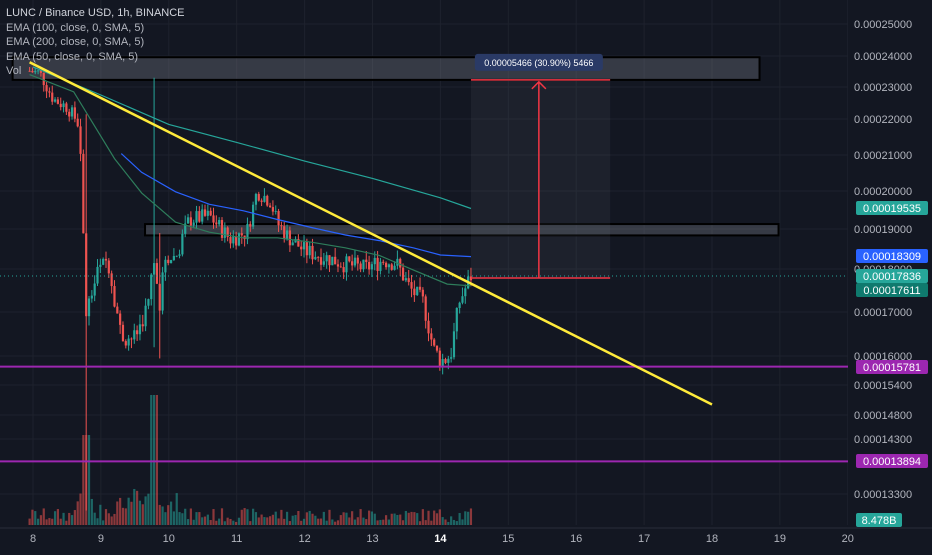  What do you see at coordinates (296, 205) in the screenshot?
I see `ema100-line` at bounding box center [296, 205].